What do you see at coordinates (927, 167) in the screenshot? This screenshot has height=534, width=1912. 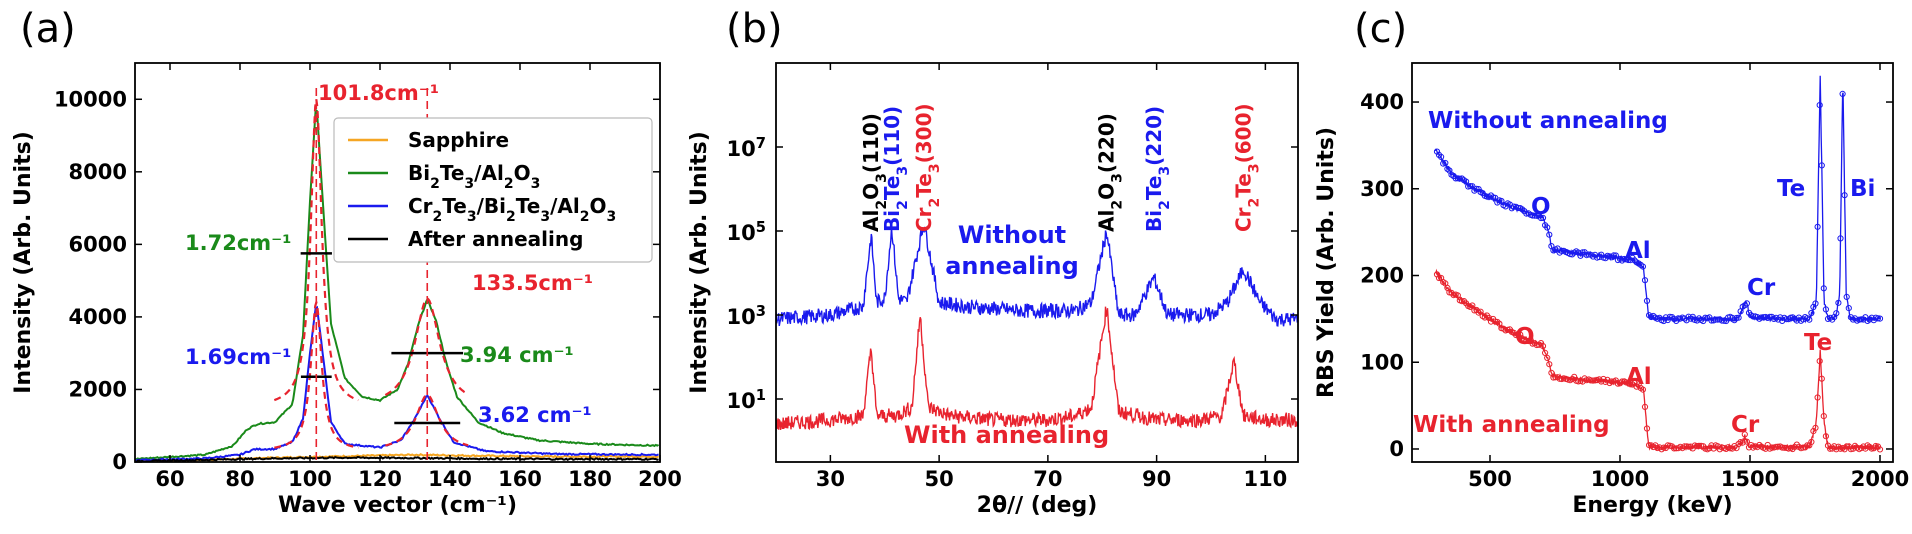 I see `panel-b-peak-label: Cr2Te3(300)` at bounding box center [927, 167].